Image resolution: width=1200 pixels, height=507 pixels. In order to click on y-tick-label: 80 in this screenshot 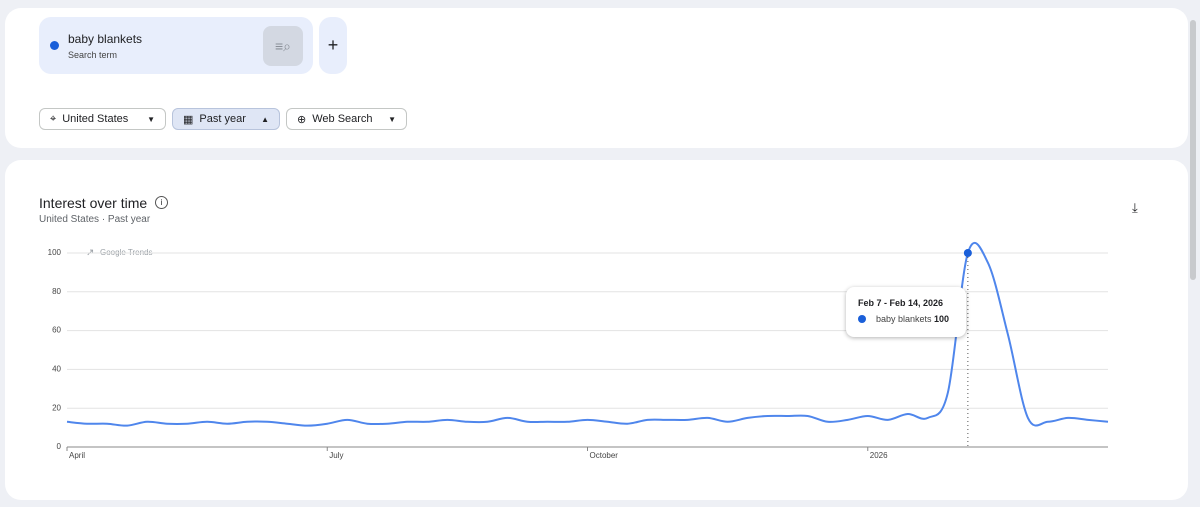, I will do `click(56, 291)`.